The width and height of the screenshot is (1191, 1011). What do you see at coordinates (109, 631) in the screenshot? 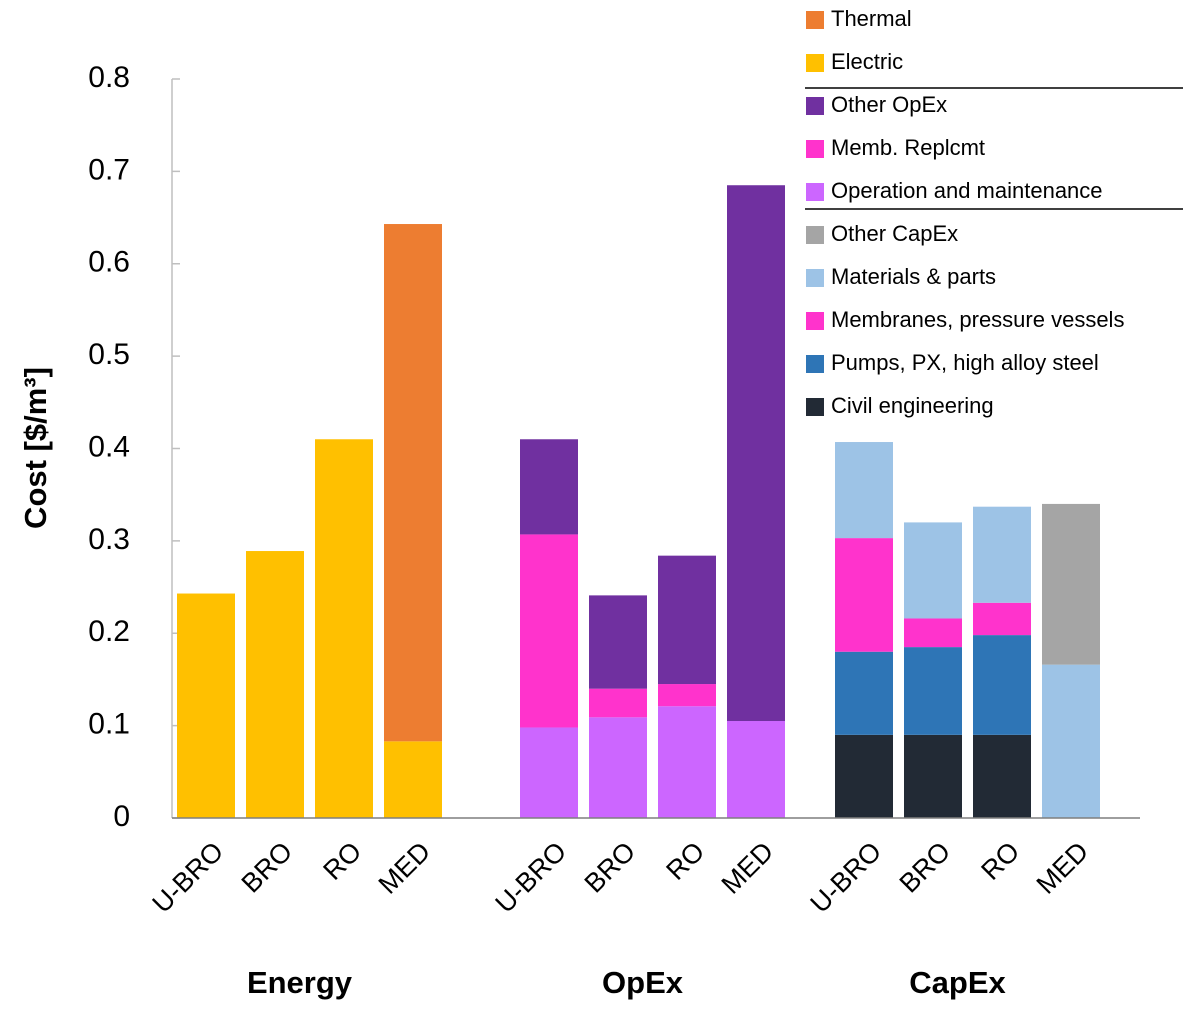
I see `y-tick-label: 0.2` at bounding box center [109, 631].